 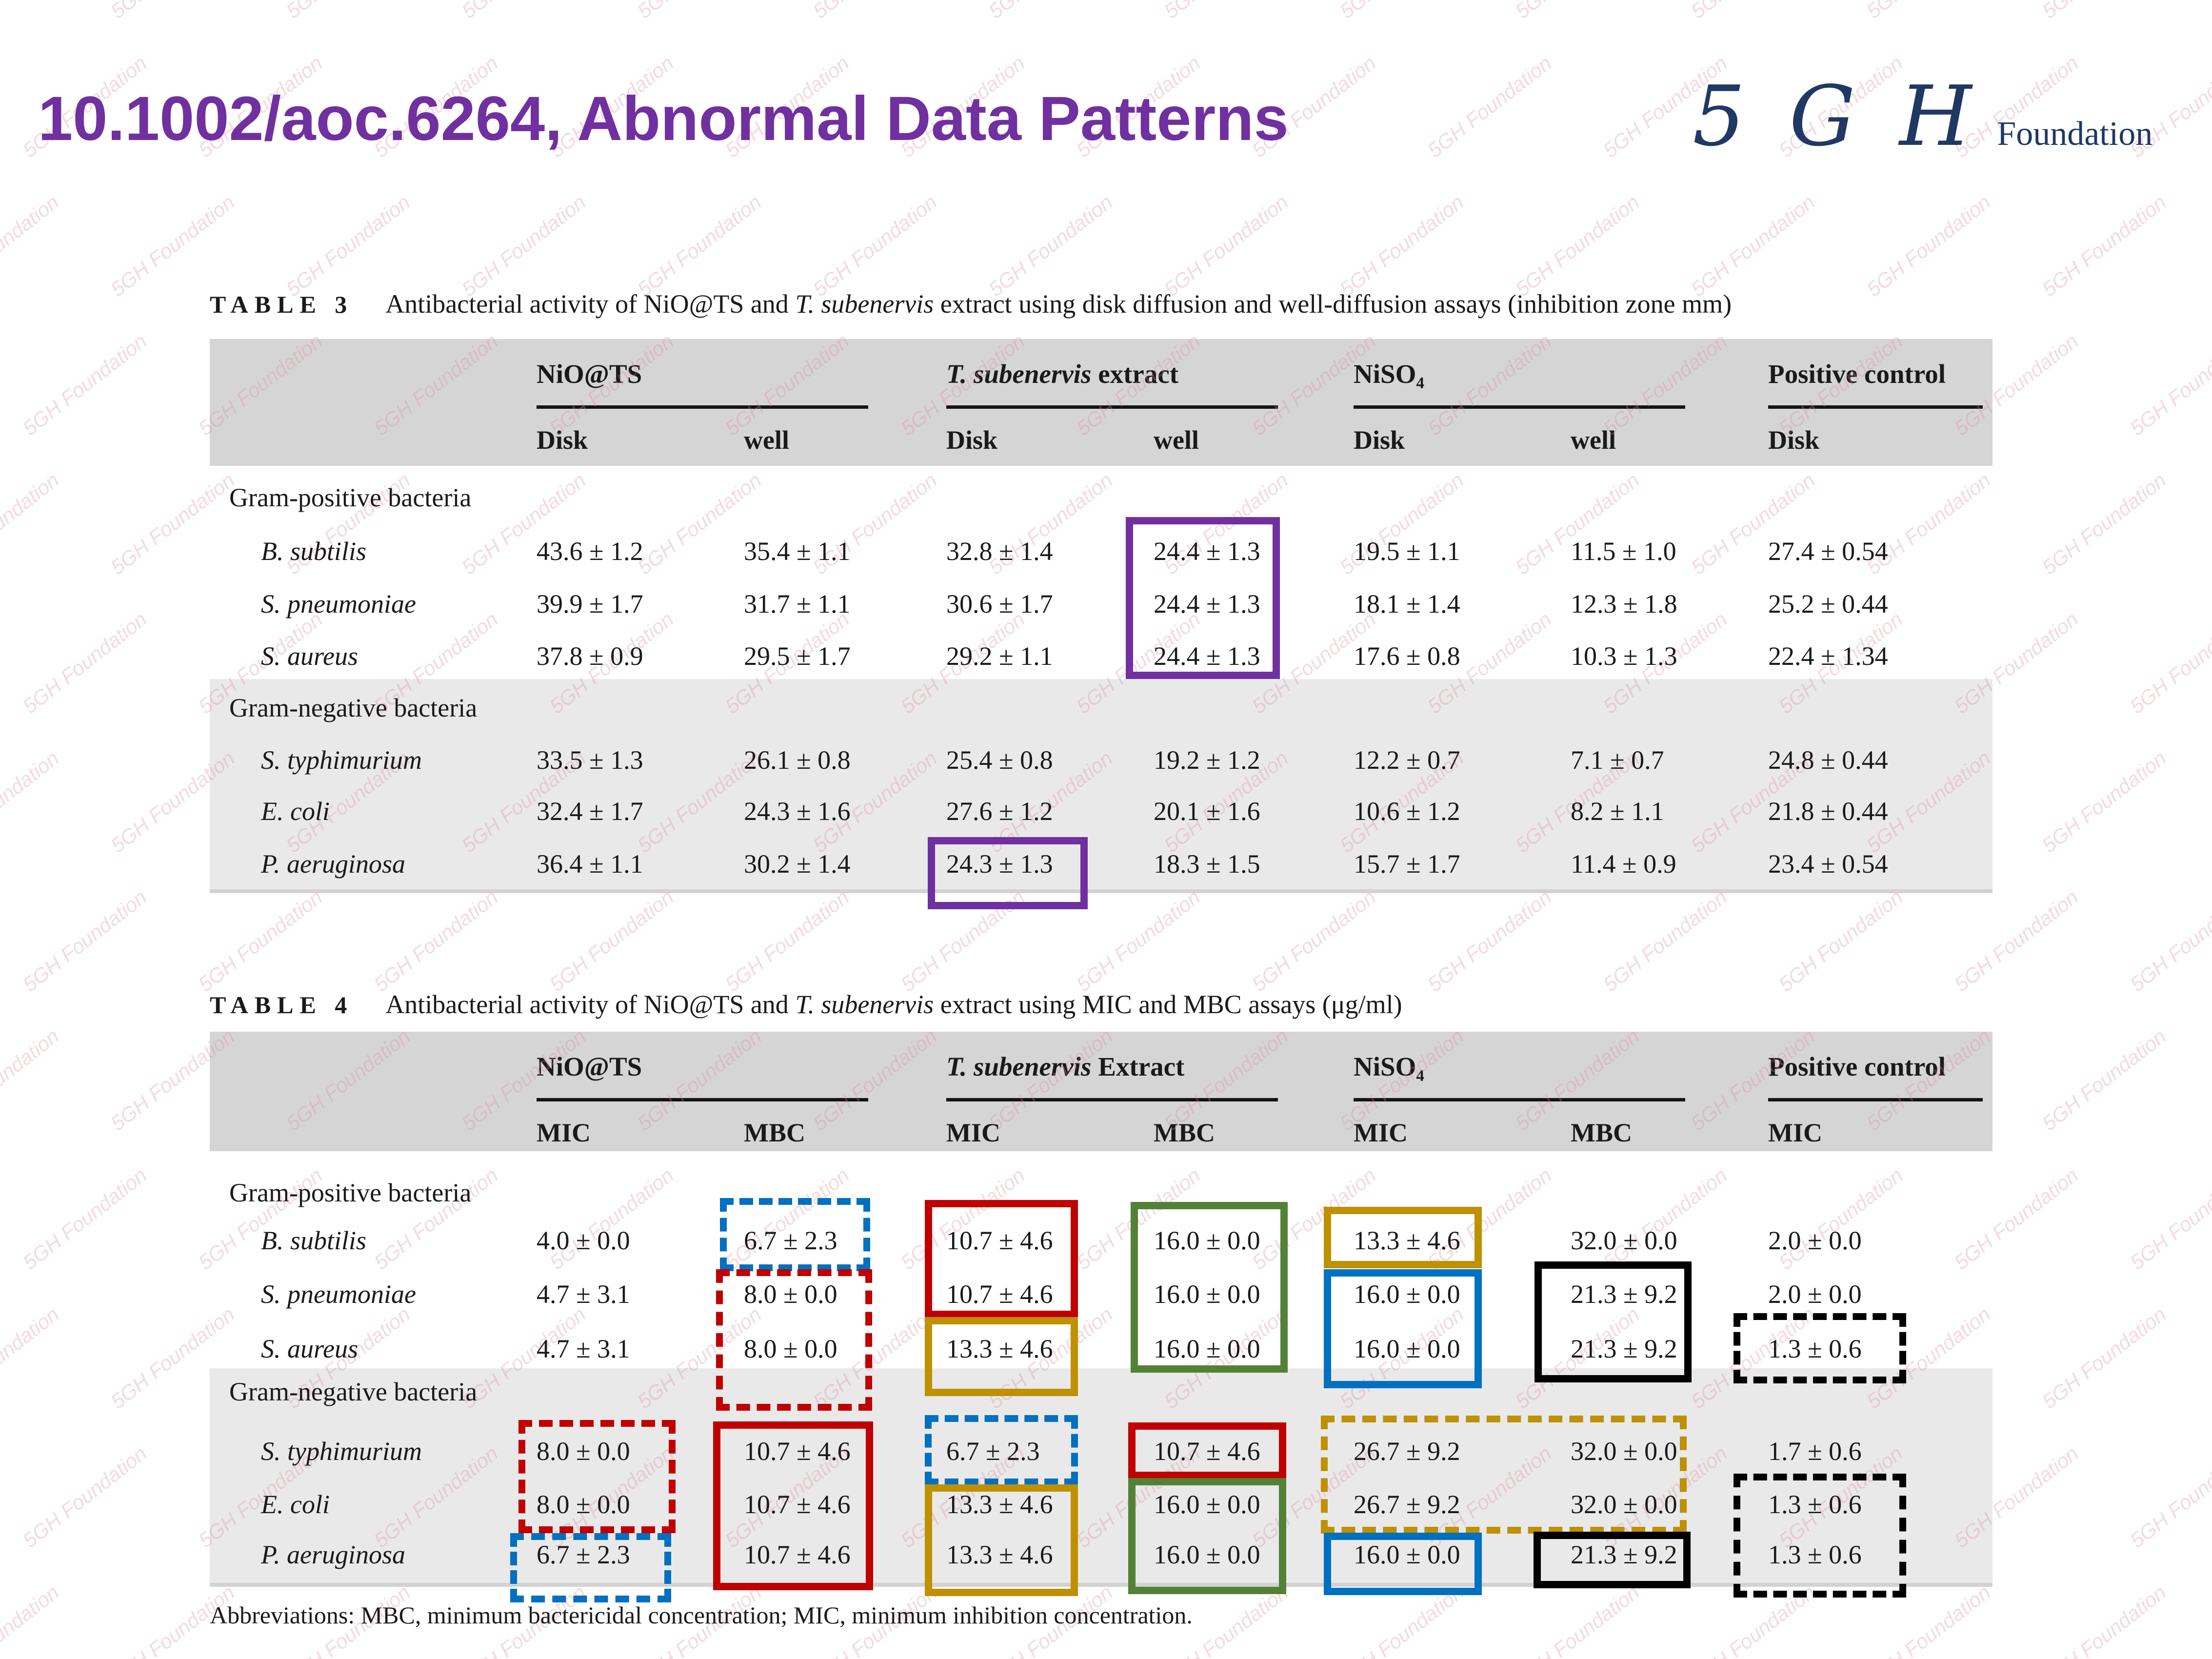 What do you see at coordinates (1942, 116) in the screenshot?
I see `foundation-logo: 5 G H Foundation` at bounding box center [1942, 116].